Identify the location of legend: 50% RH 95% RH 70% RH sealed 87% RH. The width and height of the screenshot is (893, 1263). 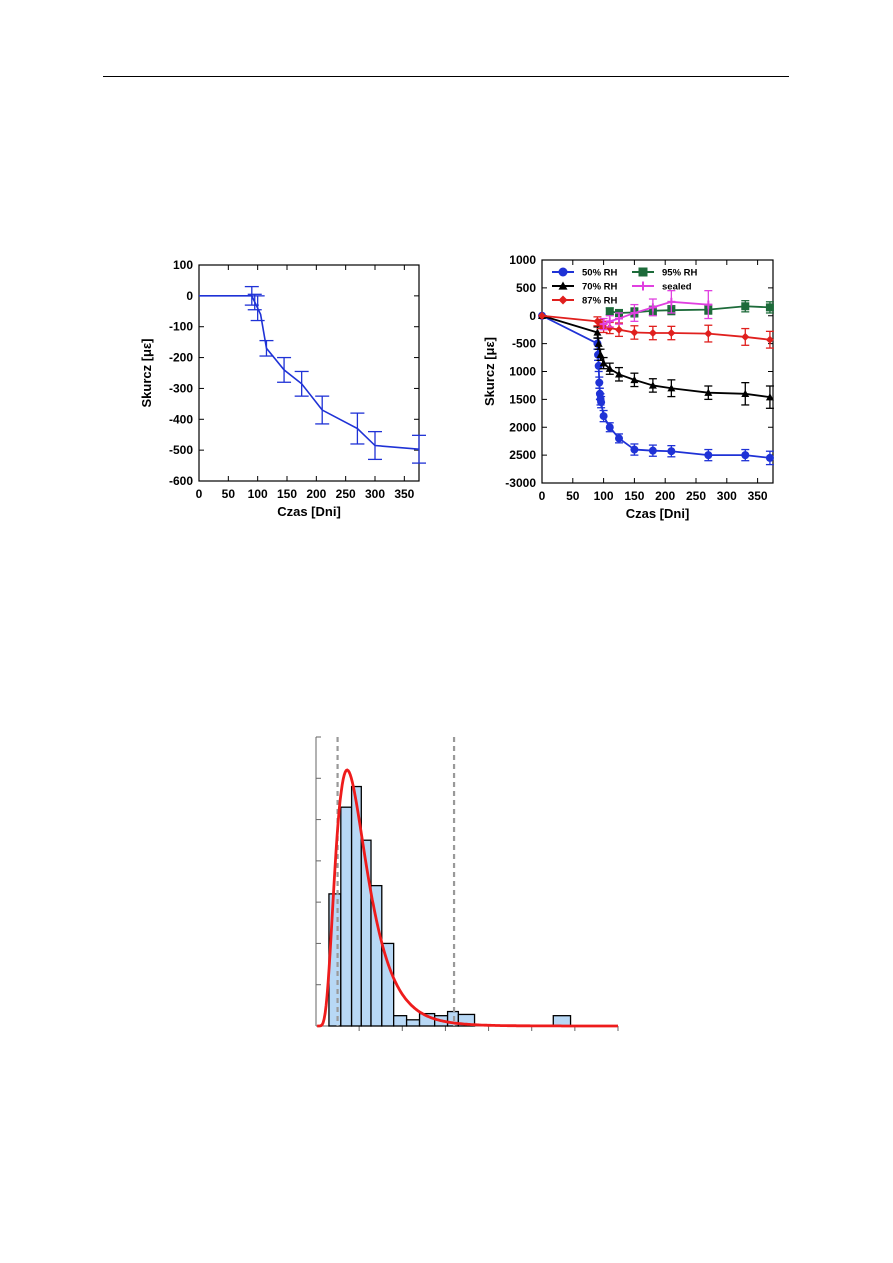
(625, 287).